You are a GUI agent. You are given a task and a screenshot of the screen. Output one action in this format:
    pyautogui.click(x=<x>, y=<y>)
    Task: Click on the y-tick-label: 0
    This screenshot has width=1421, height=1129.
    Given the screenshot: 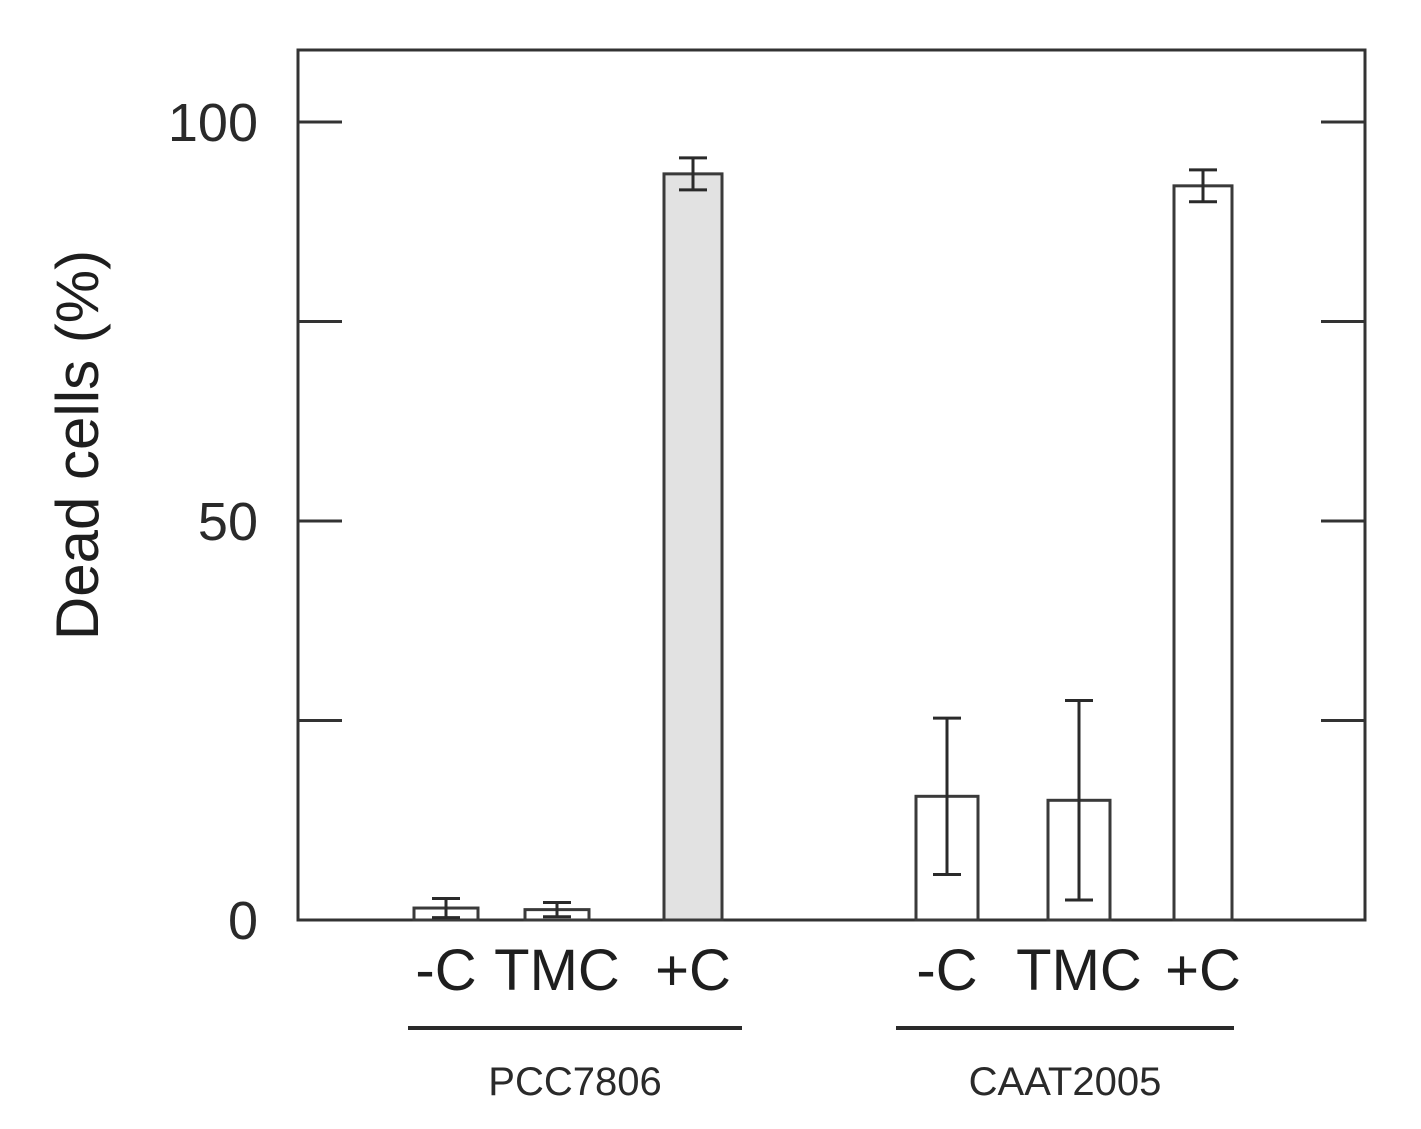 What is the action you would take?
    pyautogui.click(x=243, y=921)
    